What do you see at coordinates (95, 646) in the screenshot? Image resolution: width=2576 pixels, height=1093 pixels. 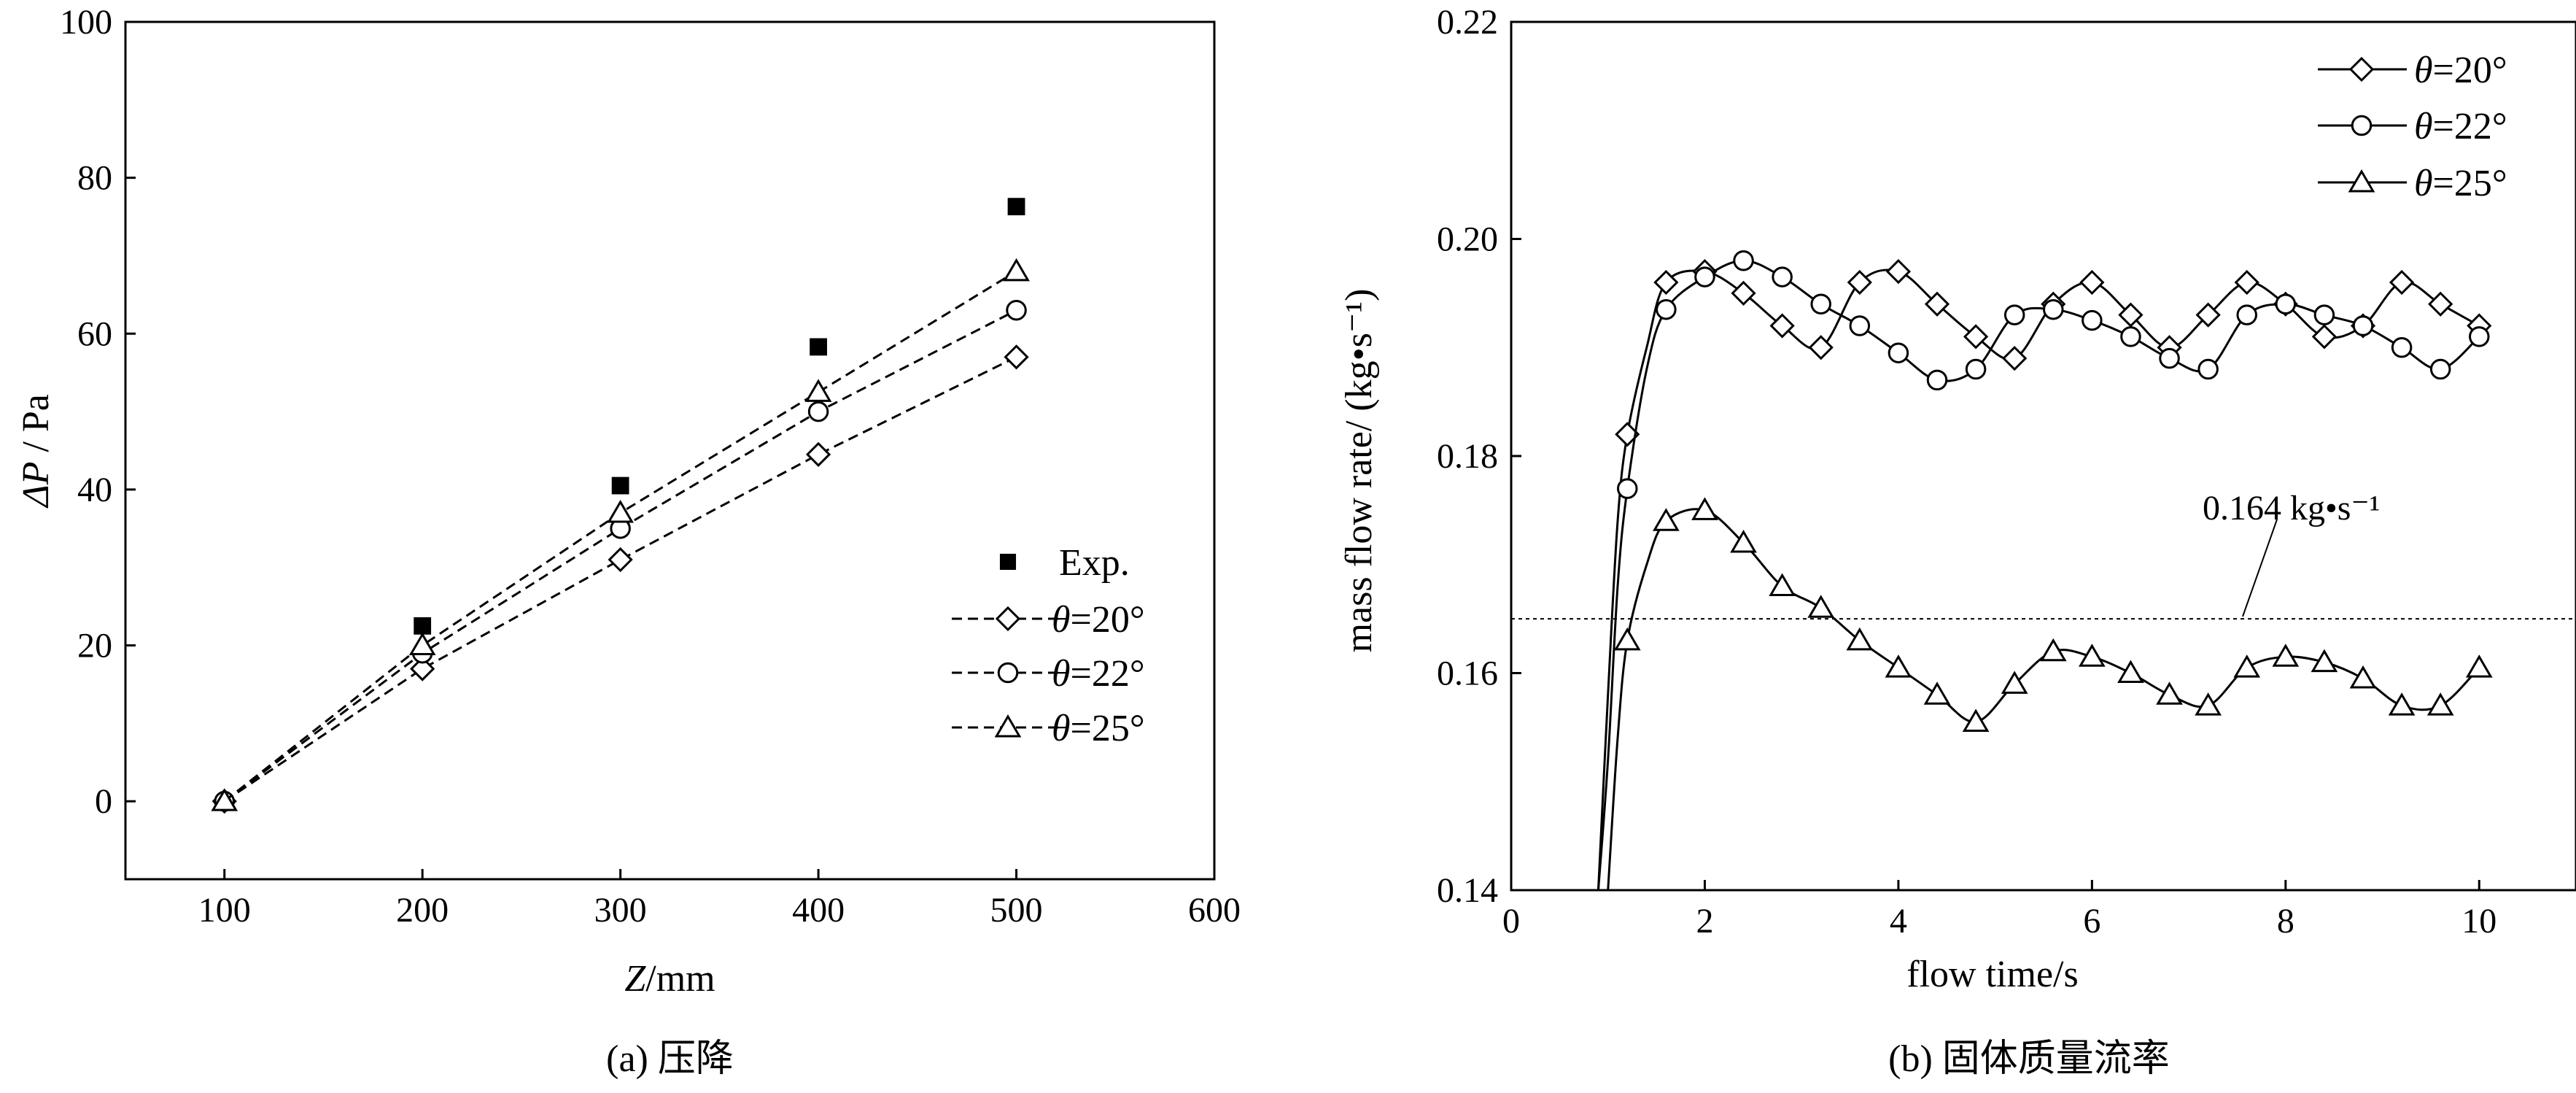 I see `y-tick-label: 20` at bounding box center [95, 646].